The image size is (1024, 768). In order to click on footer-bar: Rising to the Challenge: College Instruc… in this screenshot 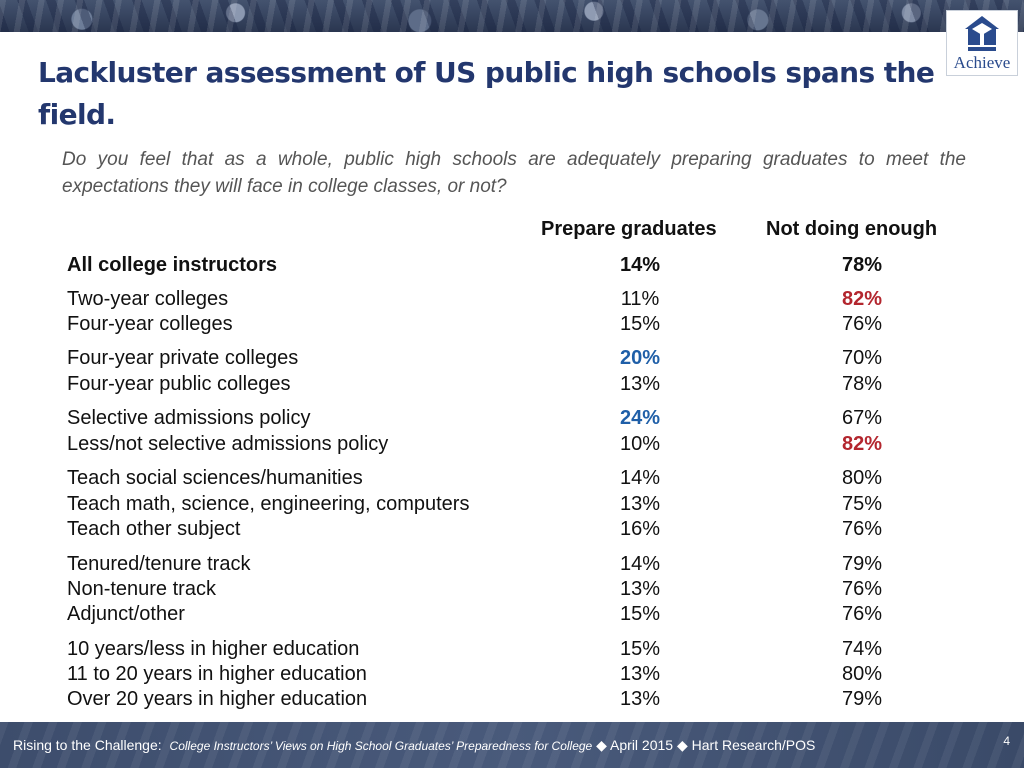, I will do `click(512, 745)`.